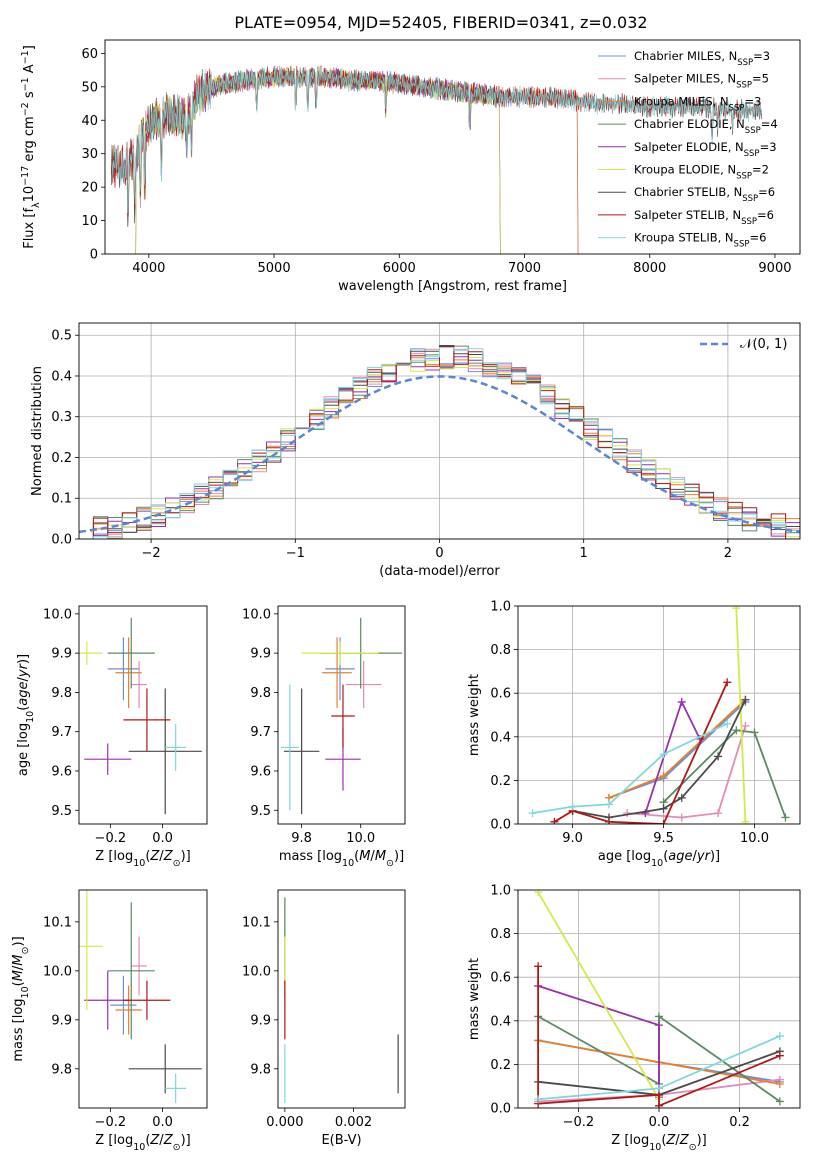 This screenshot has width=819, height=1170. What do you see at coordinates (697, 103) in the screenshot?
I see `legend-entry: Kroupa MILES, NSSP=3` at bounding box center [697, 103].